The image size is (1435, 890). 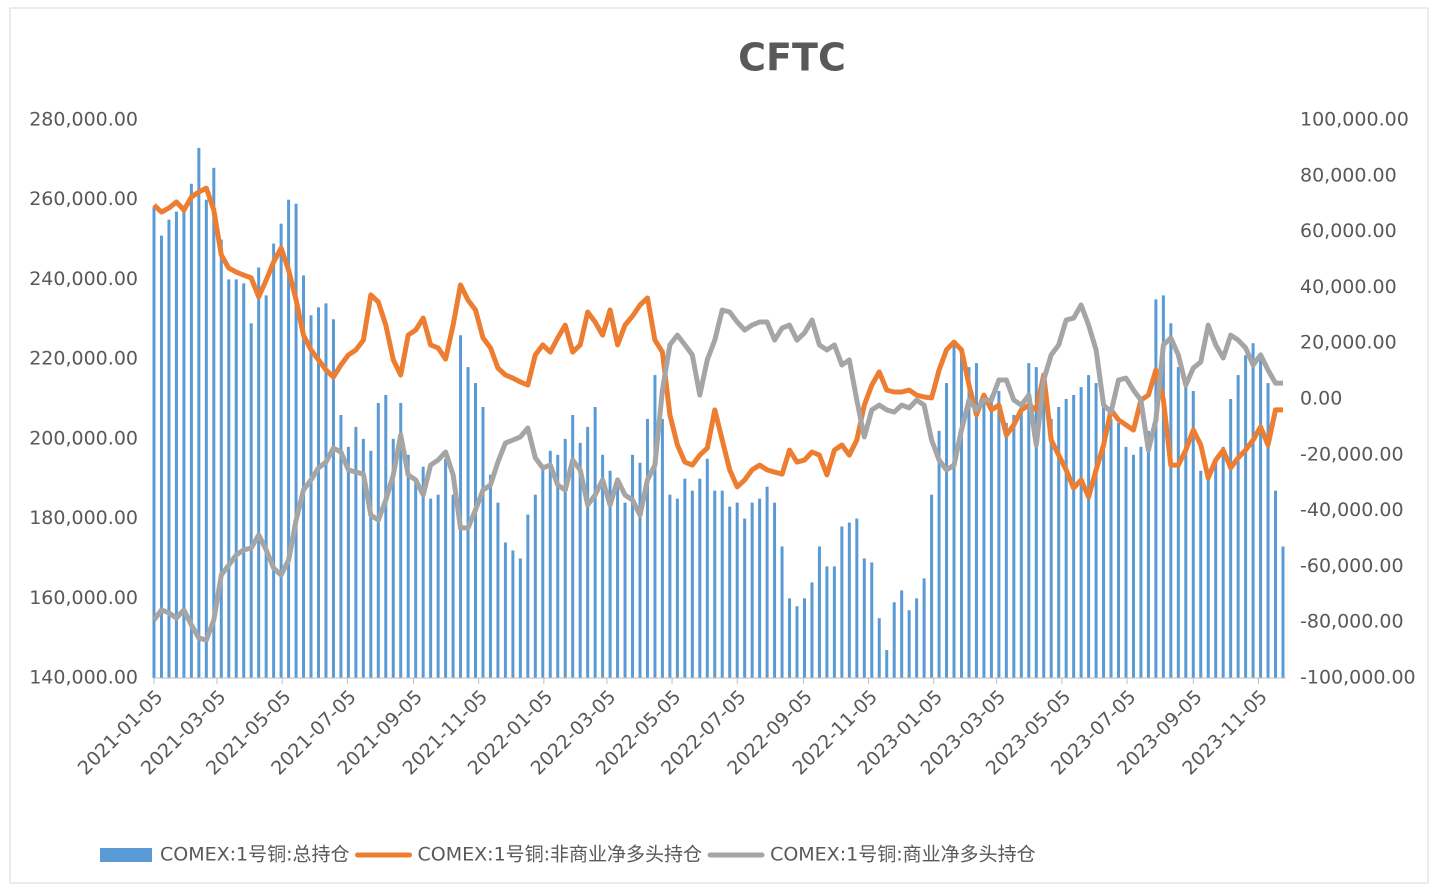 I want to click on y2-tick-label: 0.00, so click(x=1321, y=399).